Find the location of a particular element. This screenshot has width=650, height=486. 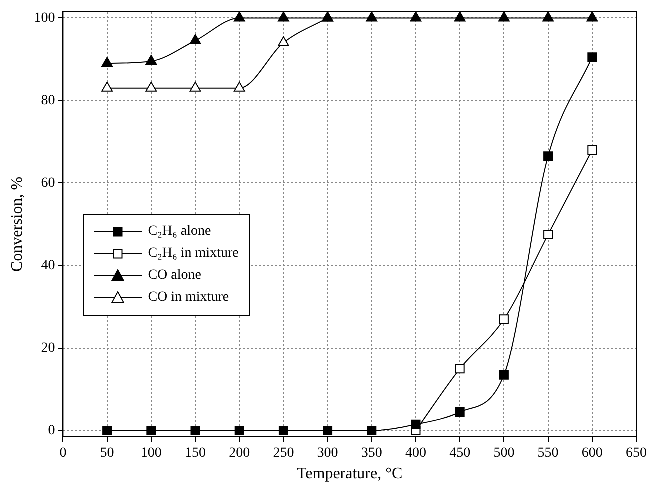

x-tick-label: 550 is located at coordinates (548, 454).